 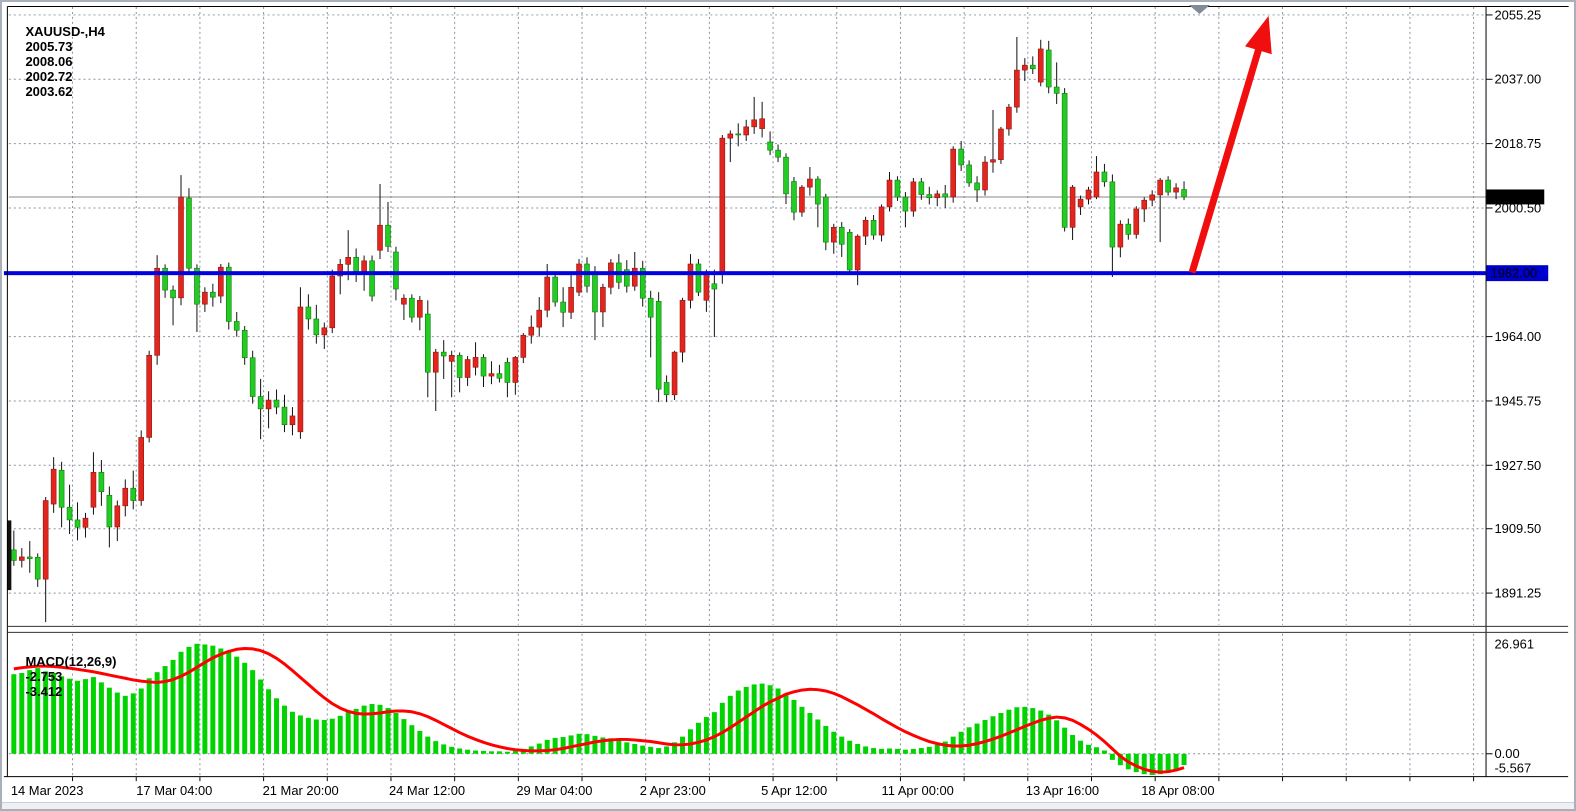 What do you see at coordinates (49, 61) in the screenshot?
I see `ohlc-high: 2008.06` at bounding box center [49, 61].